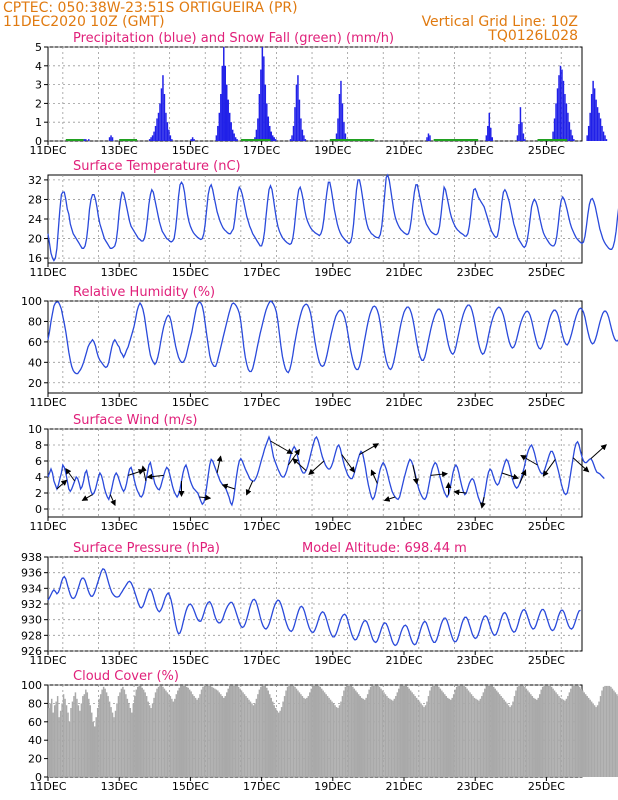  Describe the element at coordinates (31, 588) in the screenshot. I see `y-tick-label: 934` at that location.